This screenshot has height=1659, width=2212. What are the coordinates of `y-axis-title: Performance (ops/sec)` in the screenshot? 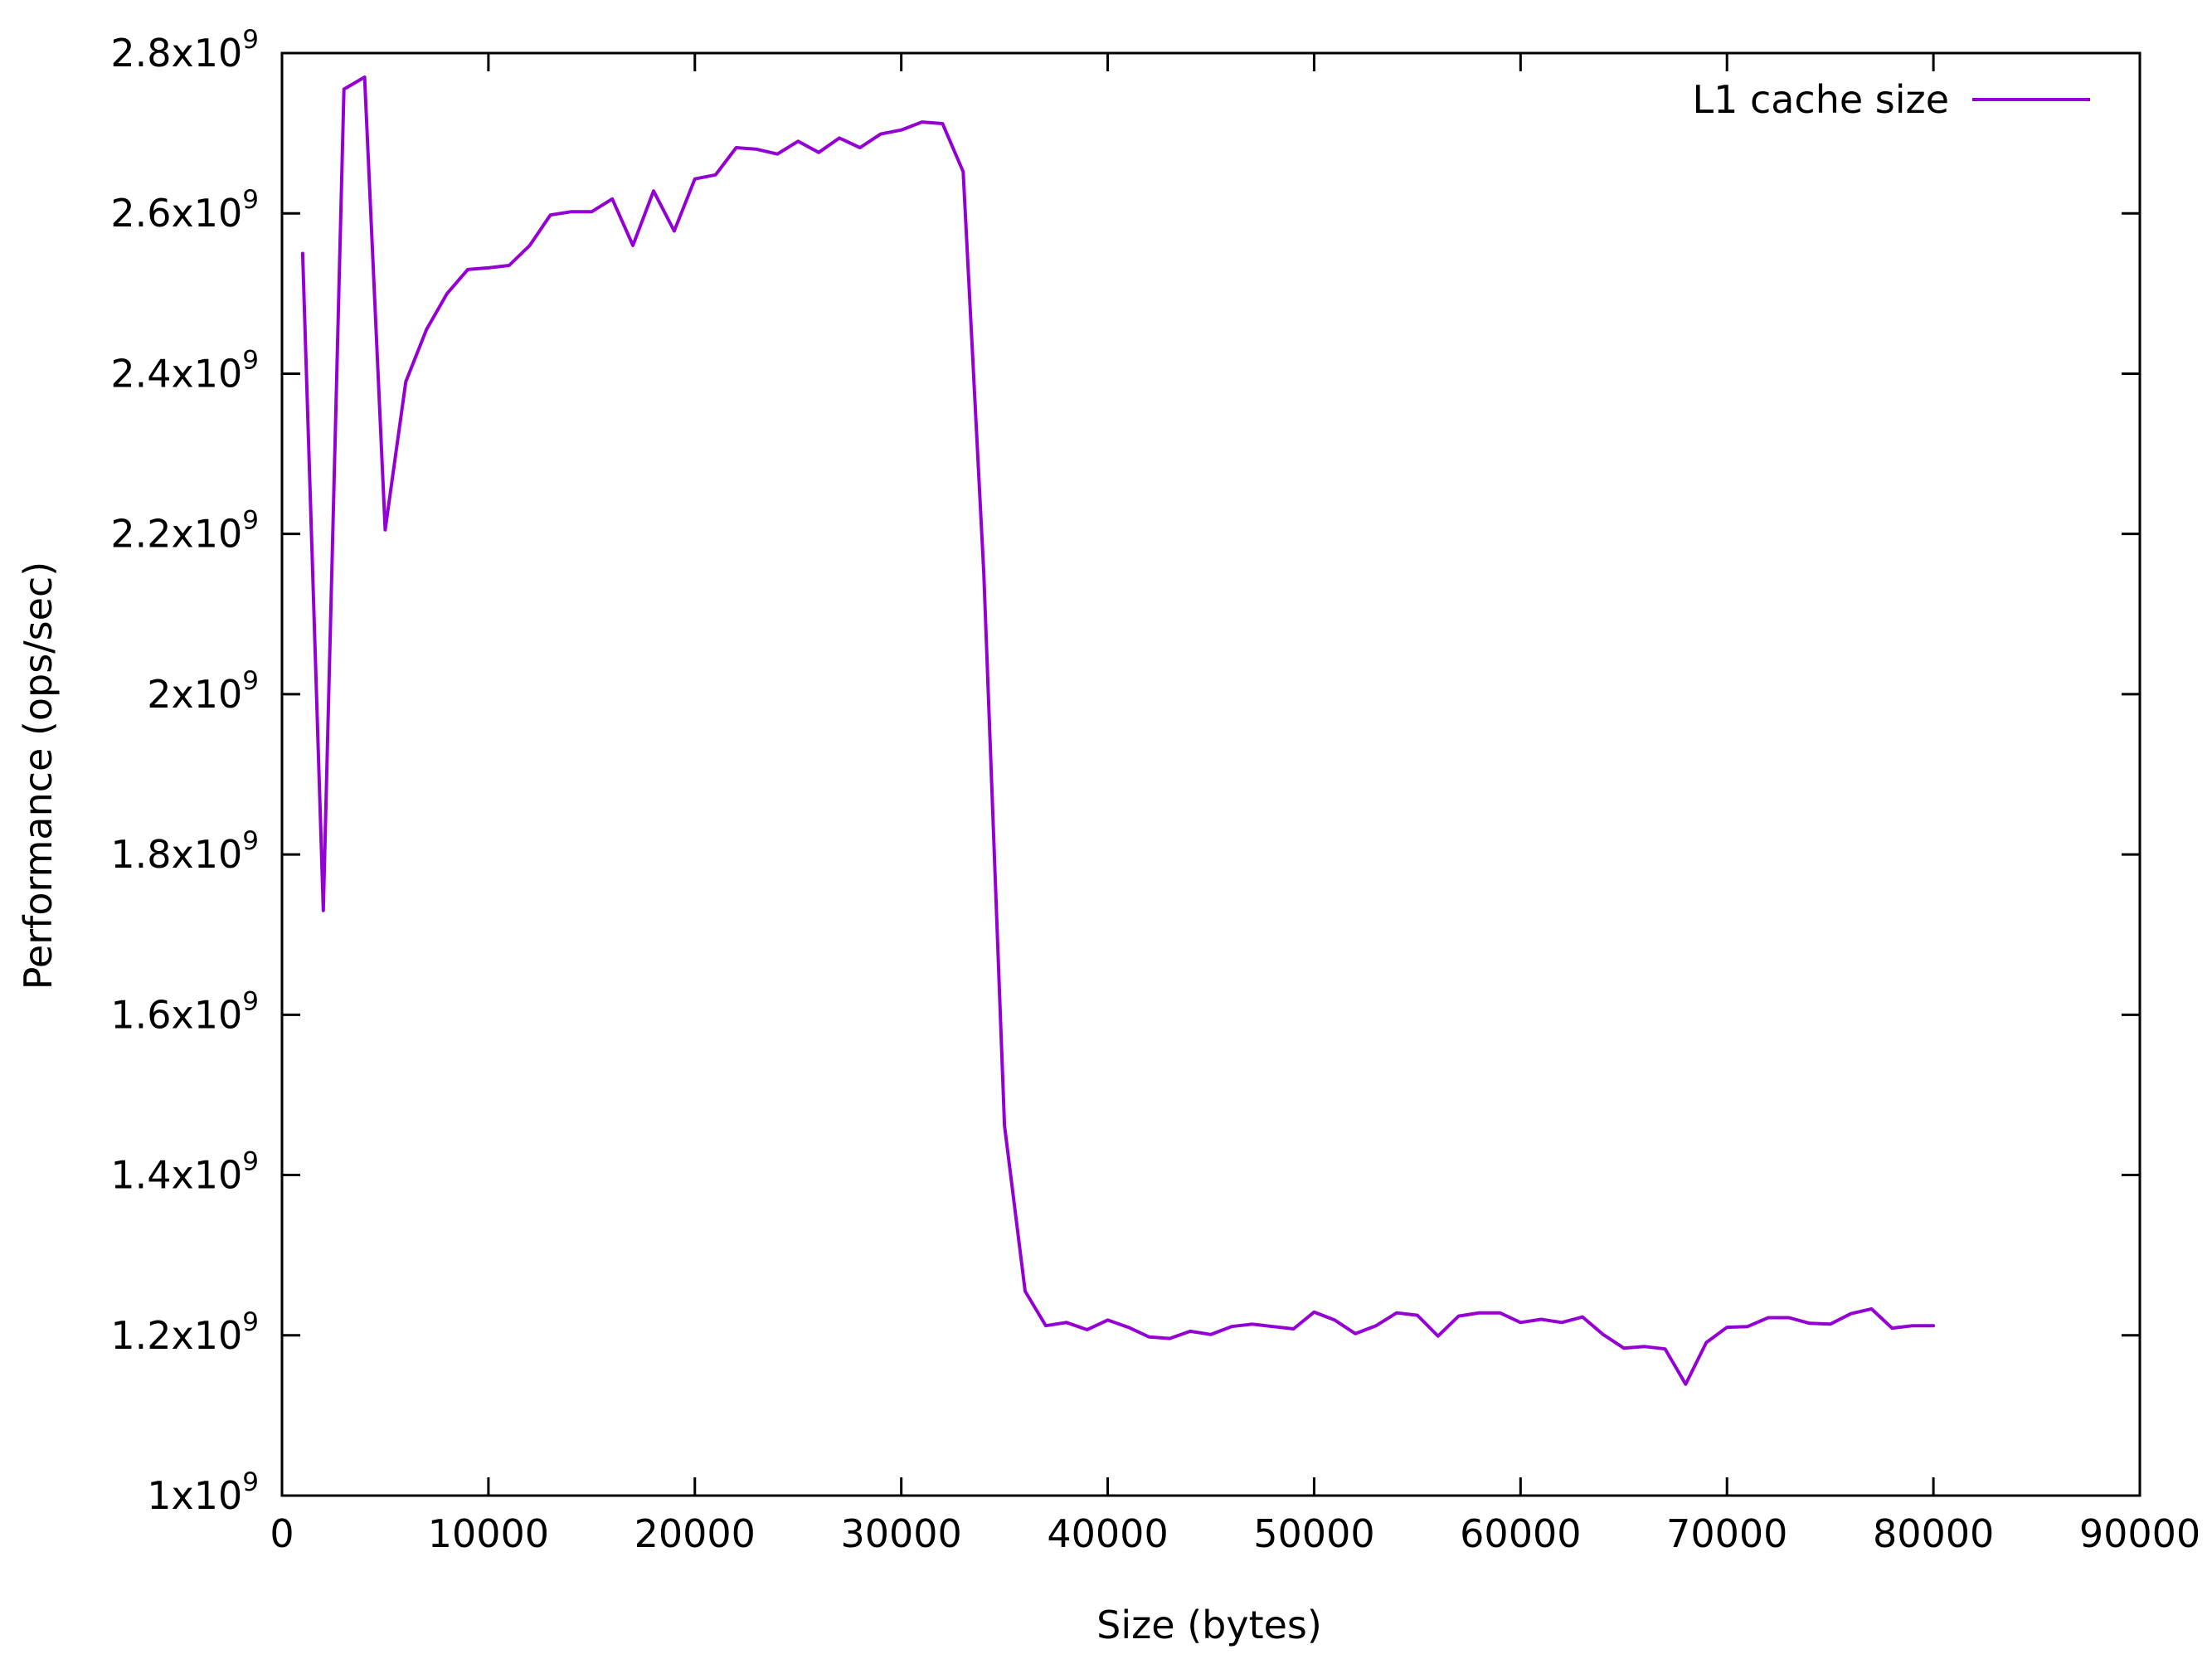 It's located at (38, 776).